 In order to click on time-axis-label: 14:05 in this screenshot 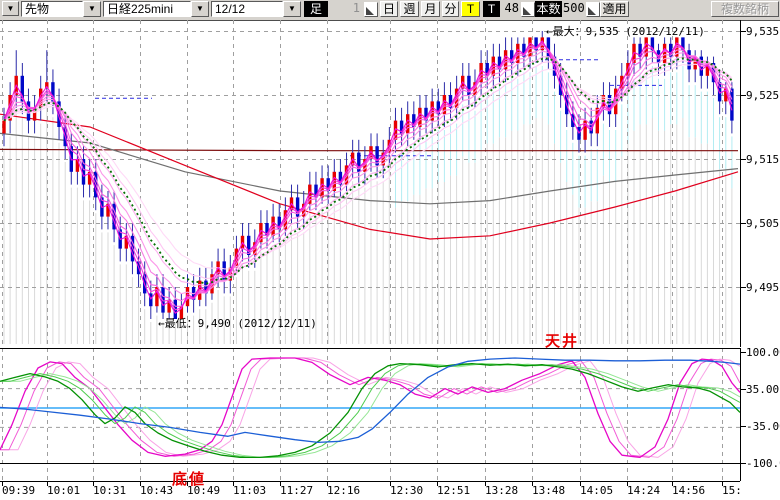, I will do `click(597, 490)`.